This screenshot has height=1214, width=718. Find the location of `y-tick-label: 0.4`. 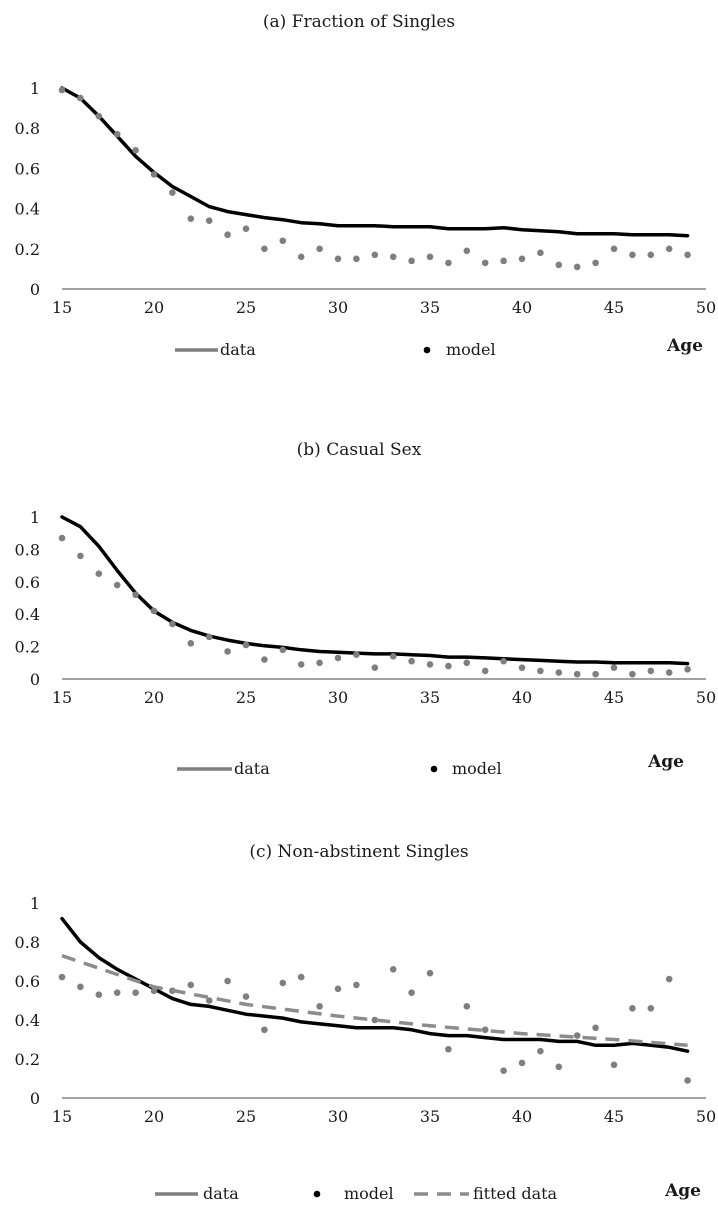

y-tick-label: 0.4 is located at coordinates (27, 614).